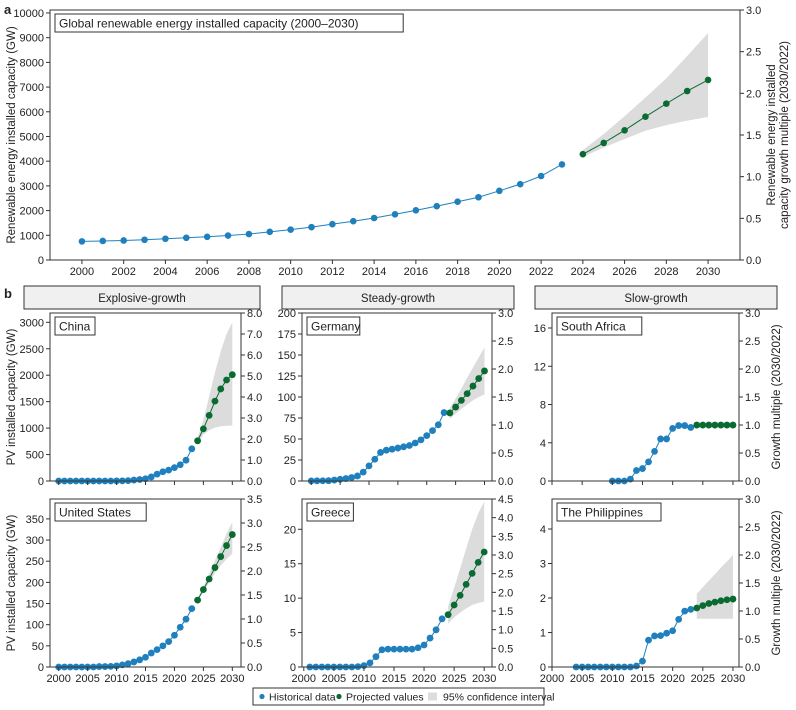 Image resolution: width=796 pixels, height=710 pixels. Describe the element at coordinates (95, 513) in the screenshot. I see `chart-title: United States` at that location.